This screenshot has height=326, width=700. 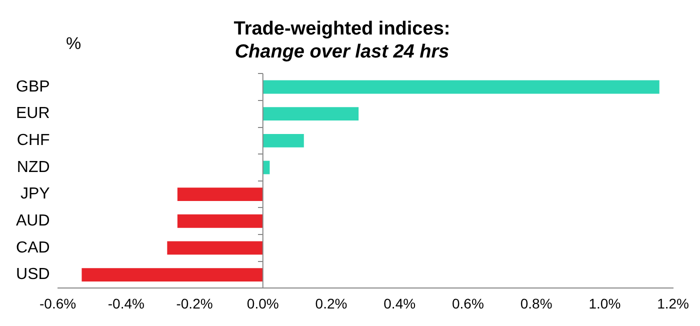 I want to click on x-tick-label: 0.2%, so click(x=331, y=303).